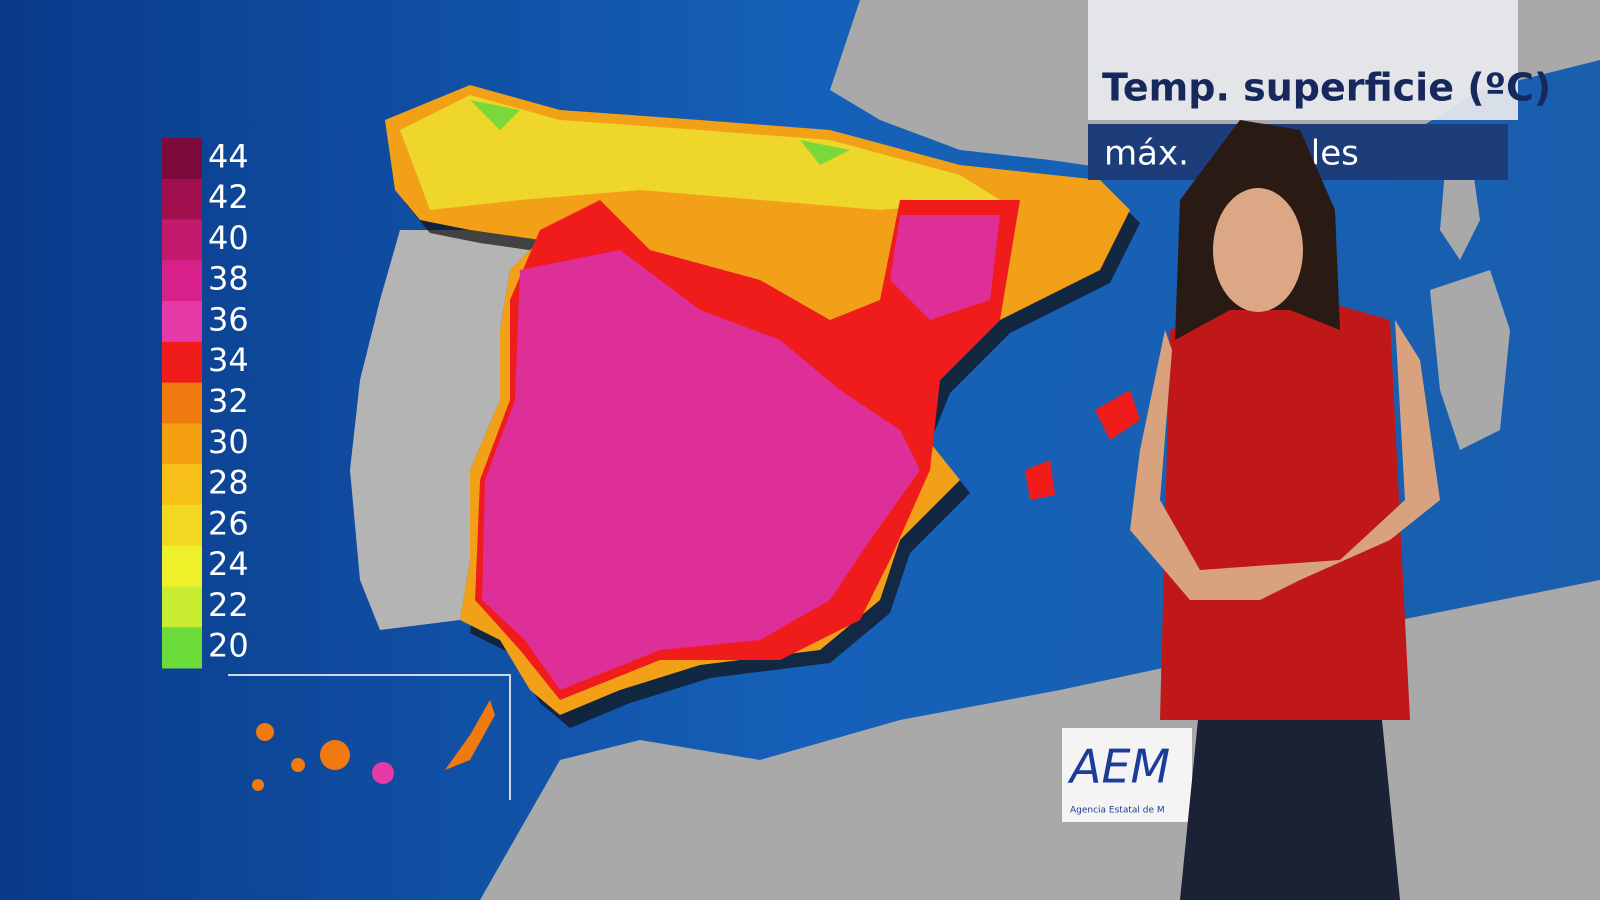 This screenshot has height=904, width=1600. What do you see at coordinates (228, 605) in the screenshot?
I see `legend-label: 22` at bounding box center [228, 605].